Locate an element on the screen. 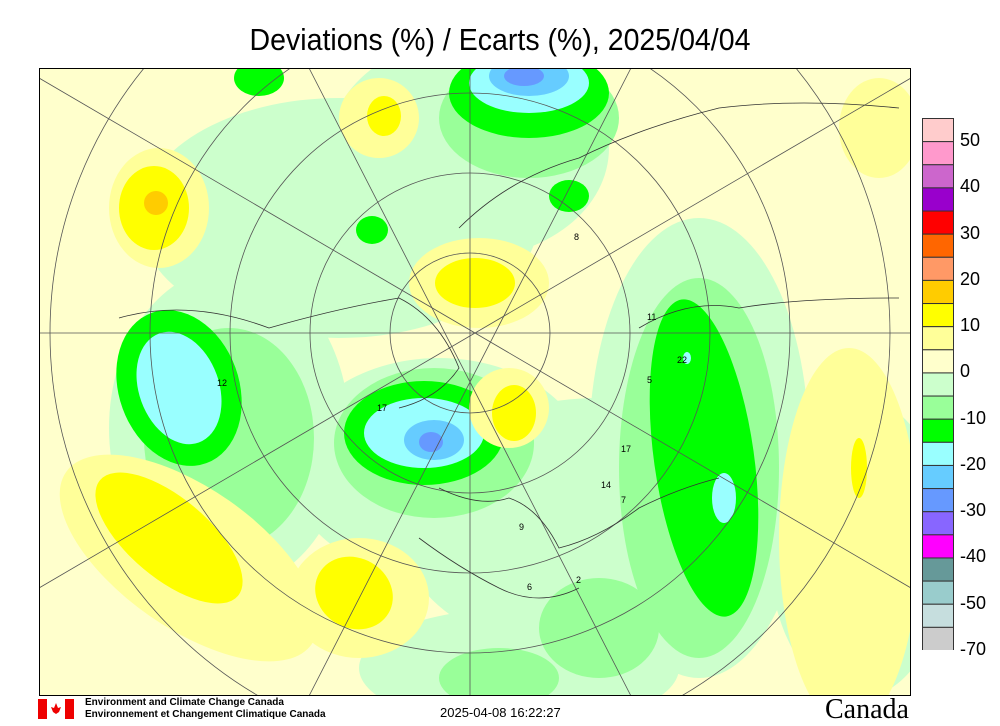 The image size is (1000, 726). canada-flag-icon is located at coordinates (56, 709).